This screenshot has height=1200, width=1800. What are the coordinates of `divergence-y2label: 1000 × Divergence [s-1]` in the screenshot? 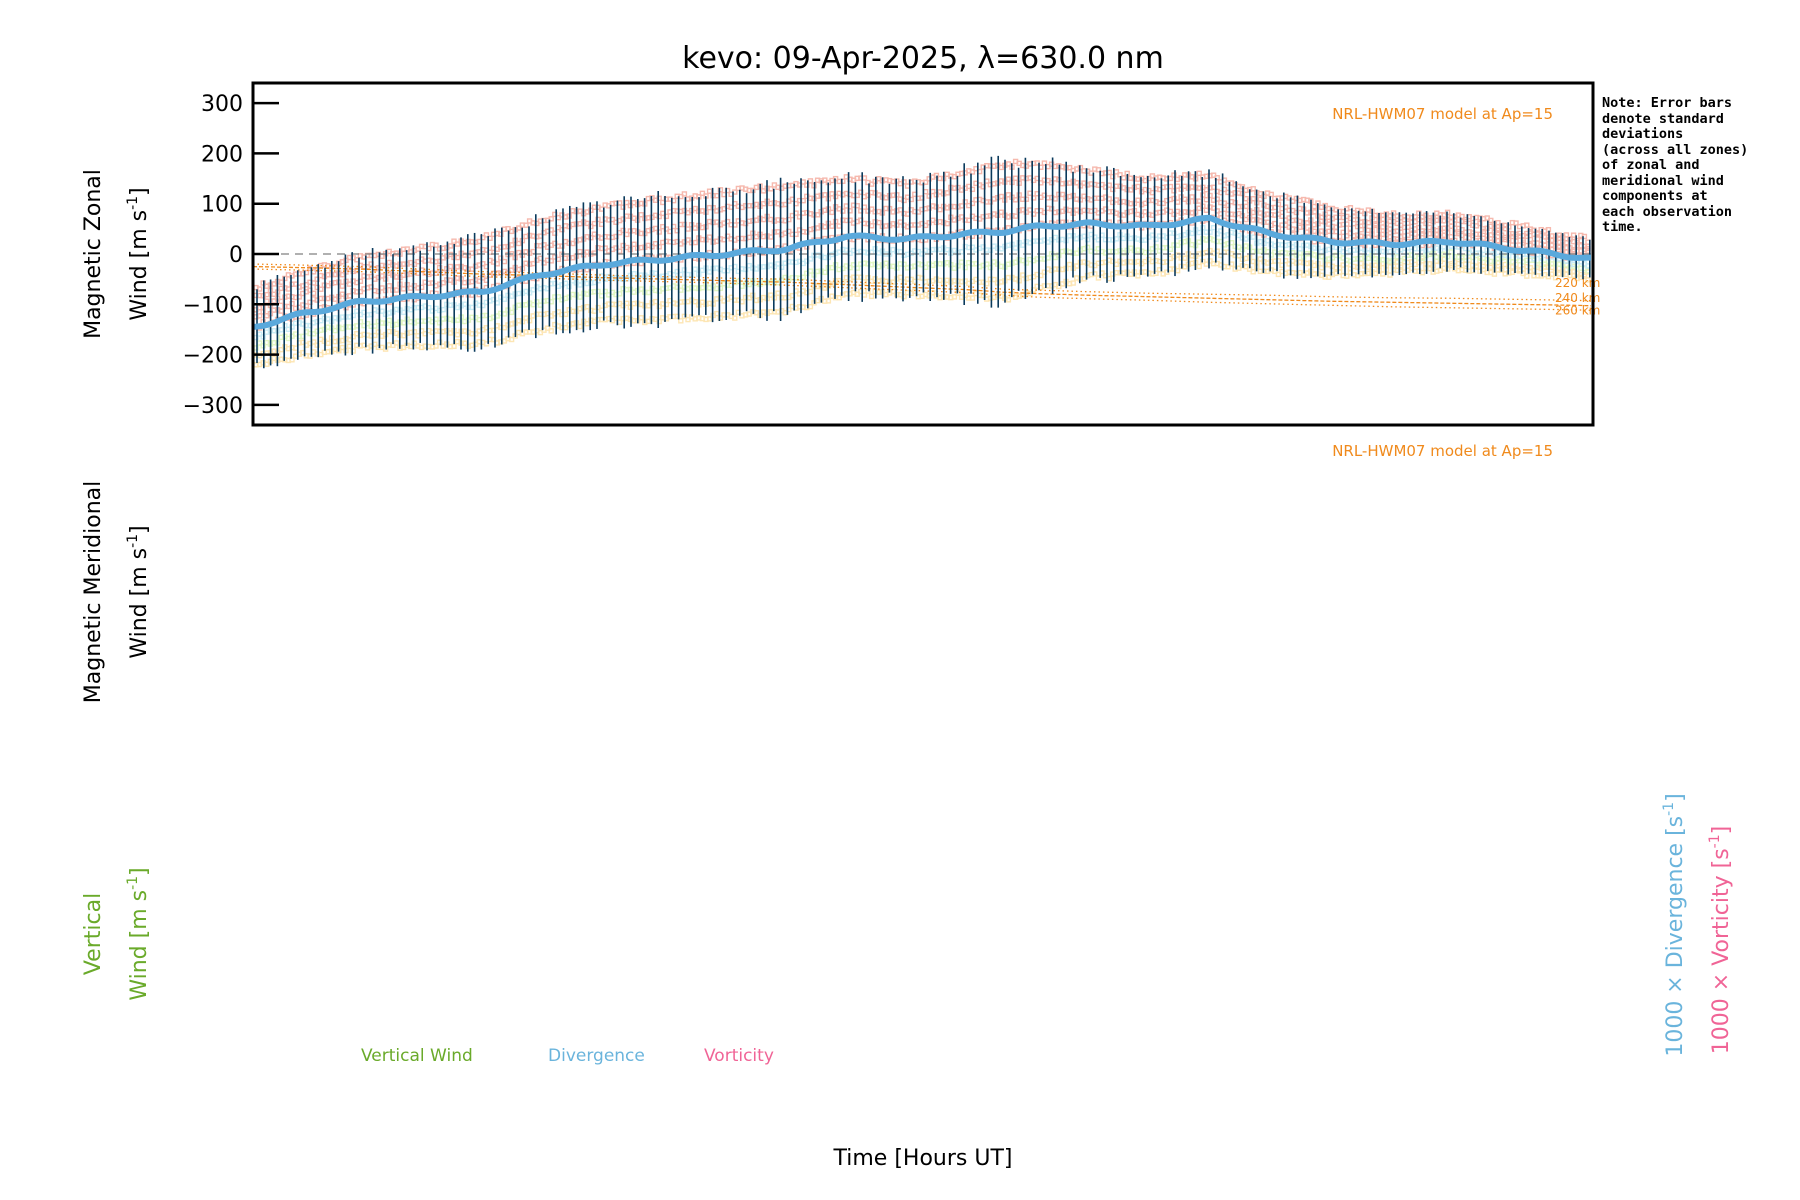 It's located at (1674, 924).